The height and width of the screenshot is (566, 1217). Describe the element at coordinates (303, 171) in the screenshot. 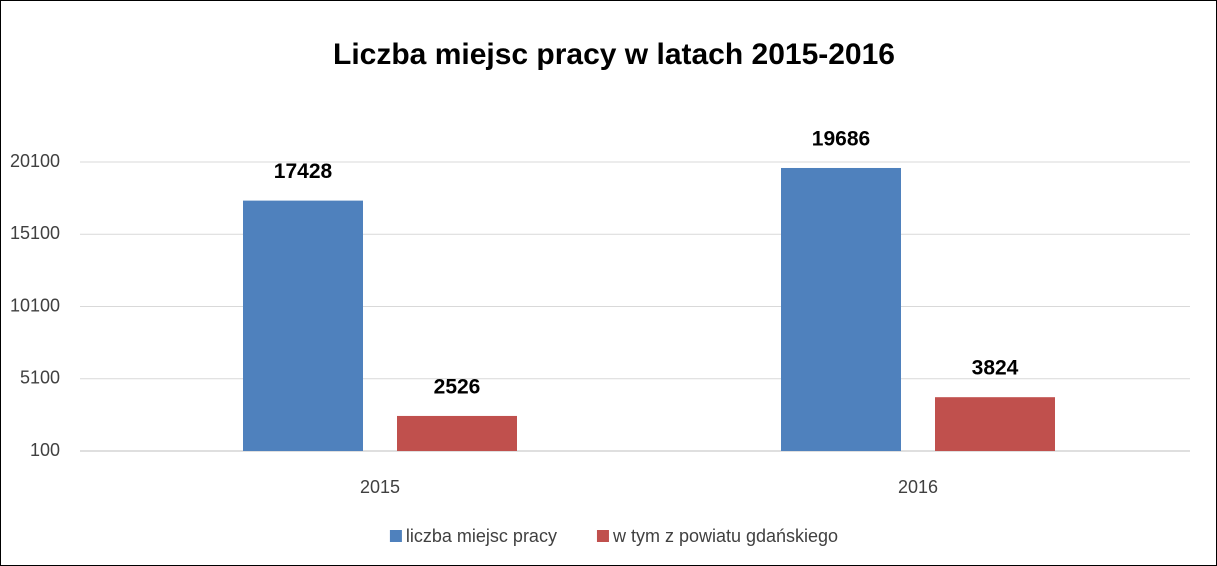

I see `data-label: 17428` at that location.